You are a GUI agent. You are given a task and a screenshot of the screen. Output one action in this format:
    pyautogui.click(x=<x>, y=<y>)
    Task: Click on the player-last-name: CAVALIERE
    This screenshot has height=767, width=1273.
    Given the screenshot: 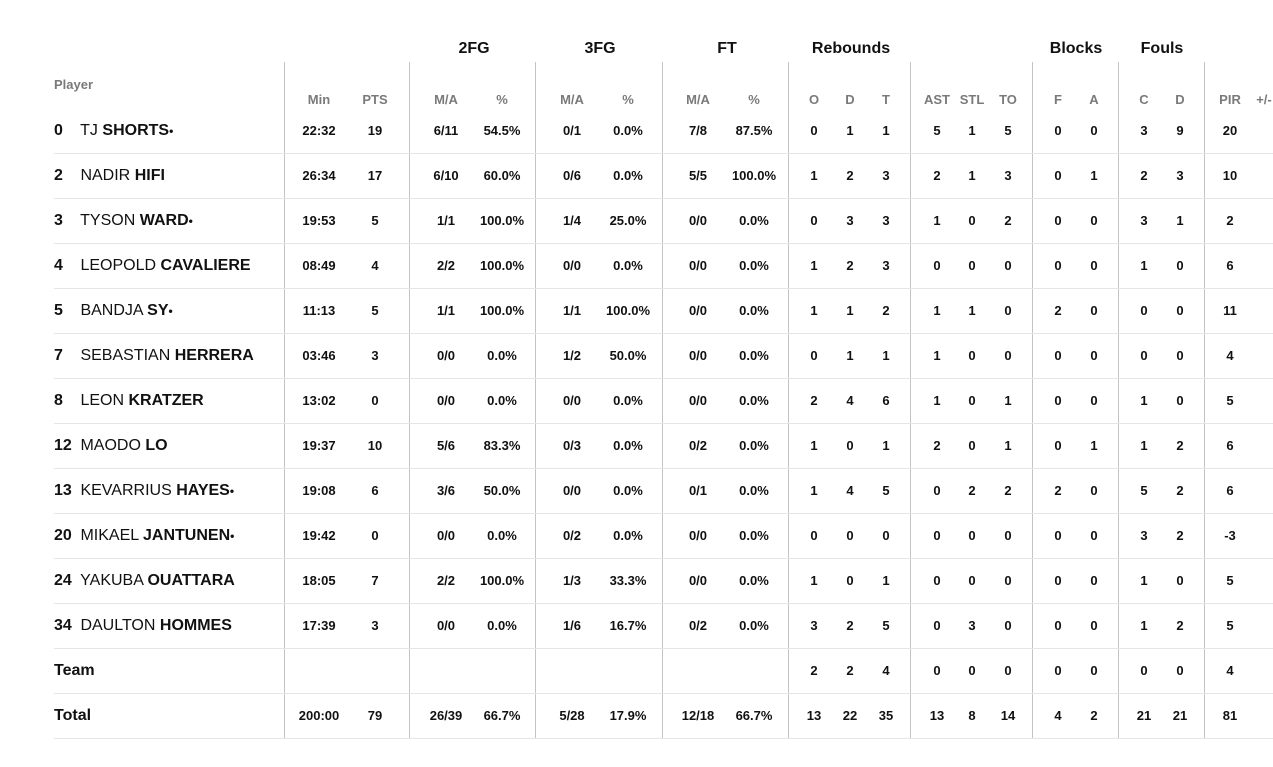 What is the action you would take?
    pyautogui.click(x=205, y=265)
    